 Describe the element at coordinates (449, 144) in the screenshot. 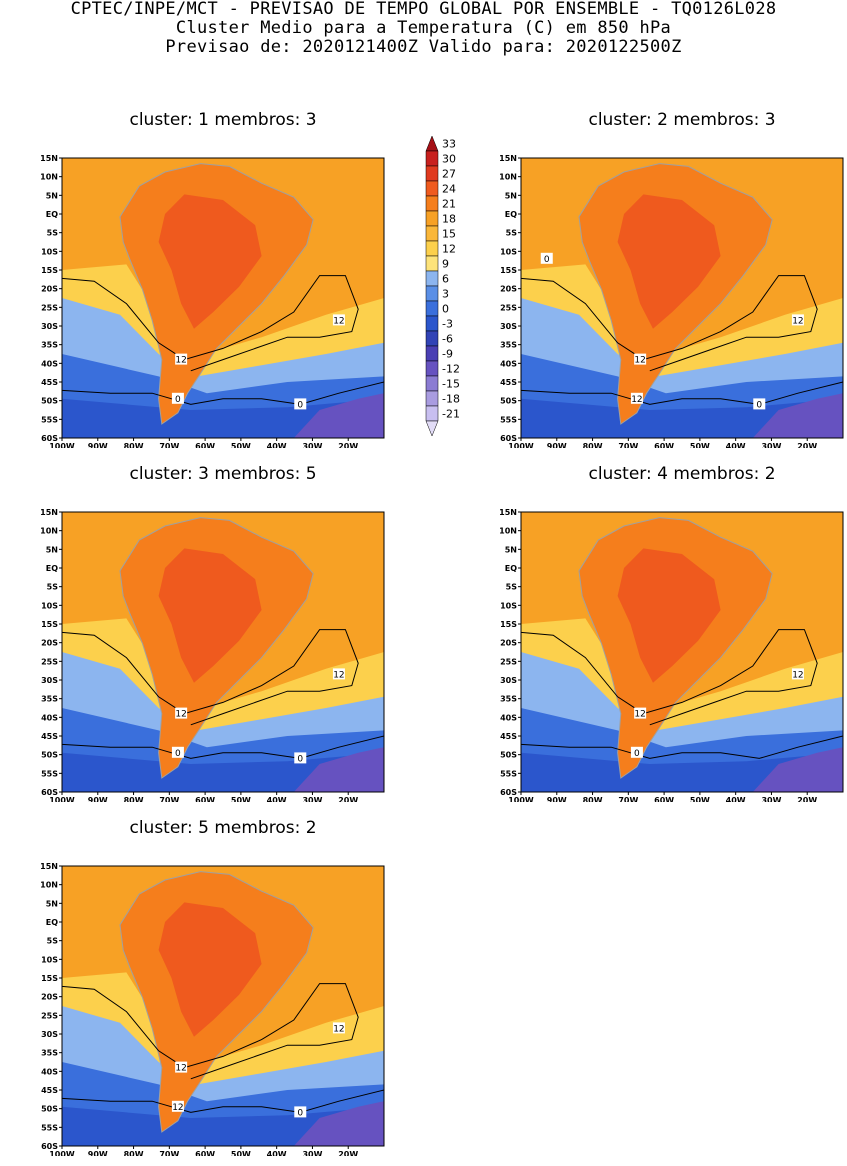

I see `colorbar-label: 33` at that location.